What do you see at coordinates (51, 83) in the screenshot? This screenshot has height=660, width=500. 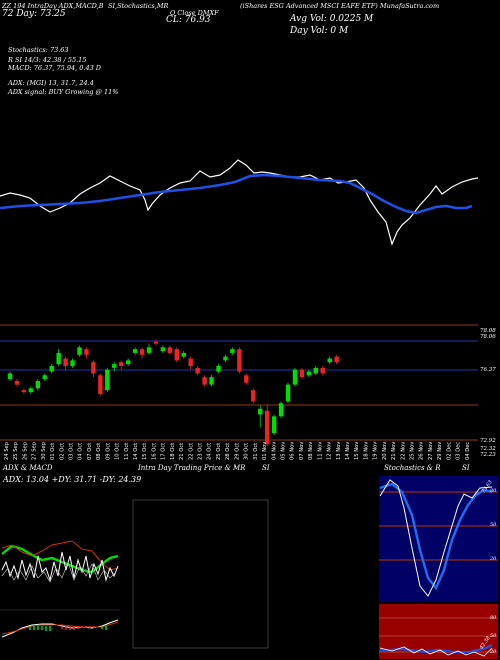 I see `adx-label: ADX: (MGI) 13, 31.7, 24.4` at bounding box center [51, 83].